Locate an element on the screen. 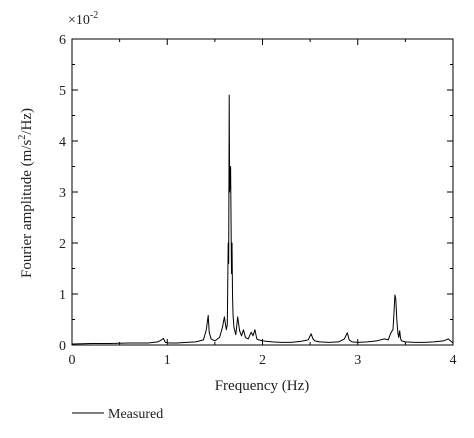 This screenshot has width=474, height=438. x-axis-title: Frequency (Hz) is located at coordinates (262, 386).